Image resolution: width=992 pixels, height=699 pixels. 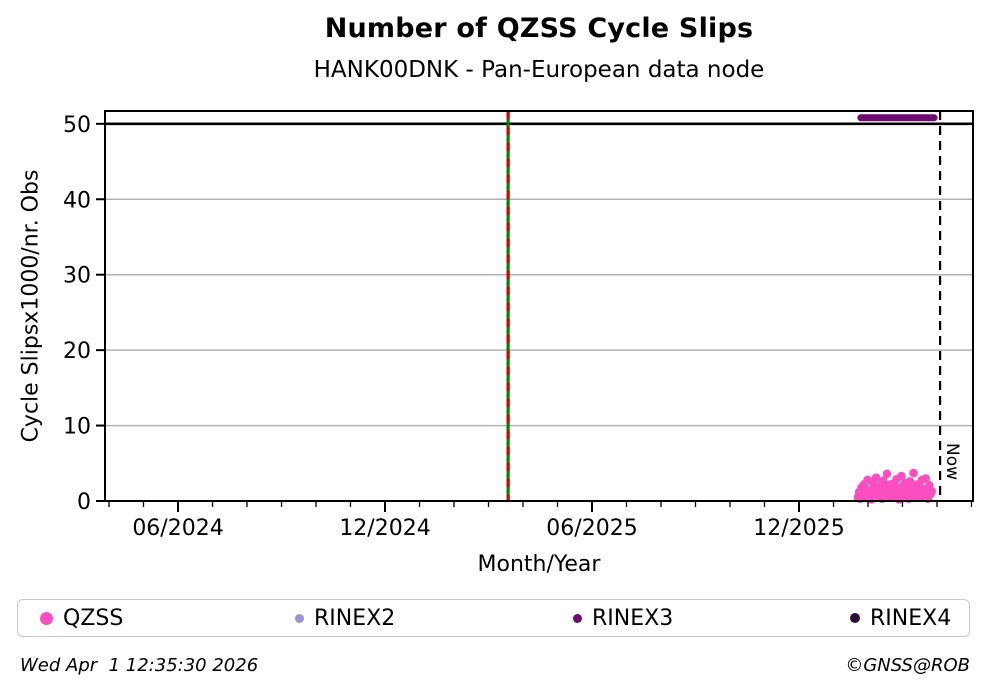 I want to click on x-tick-label: 12/2024, so click(x=384, y=528).